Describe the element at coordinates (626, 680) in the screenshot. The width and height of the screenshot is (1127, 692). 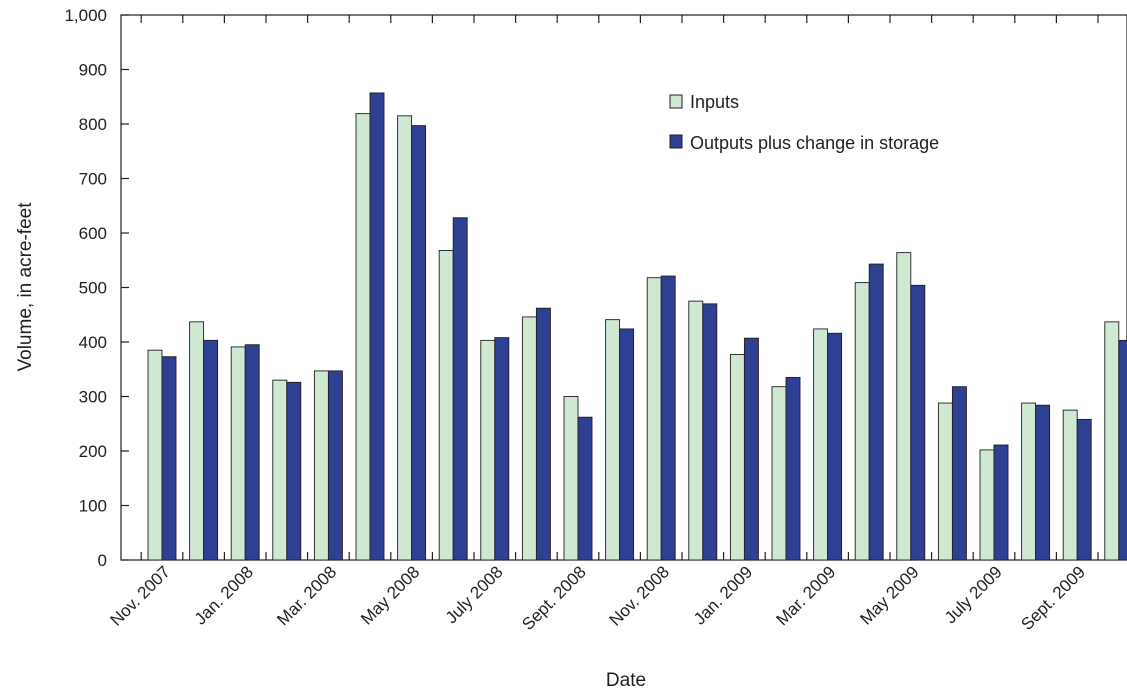
I see `x-axis-title: Date` at that location.